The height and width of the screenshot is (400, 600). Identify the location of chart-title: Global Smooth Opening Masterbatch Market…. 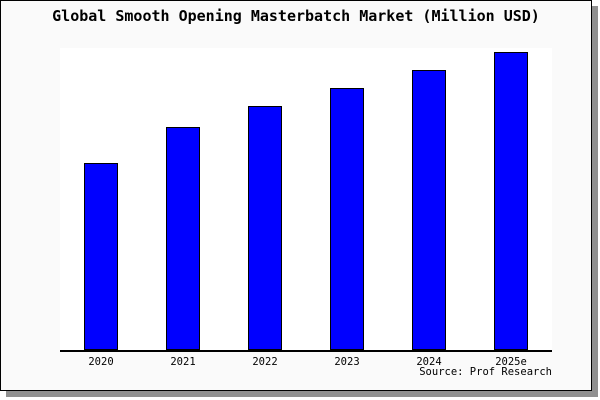
(296, 16).